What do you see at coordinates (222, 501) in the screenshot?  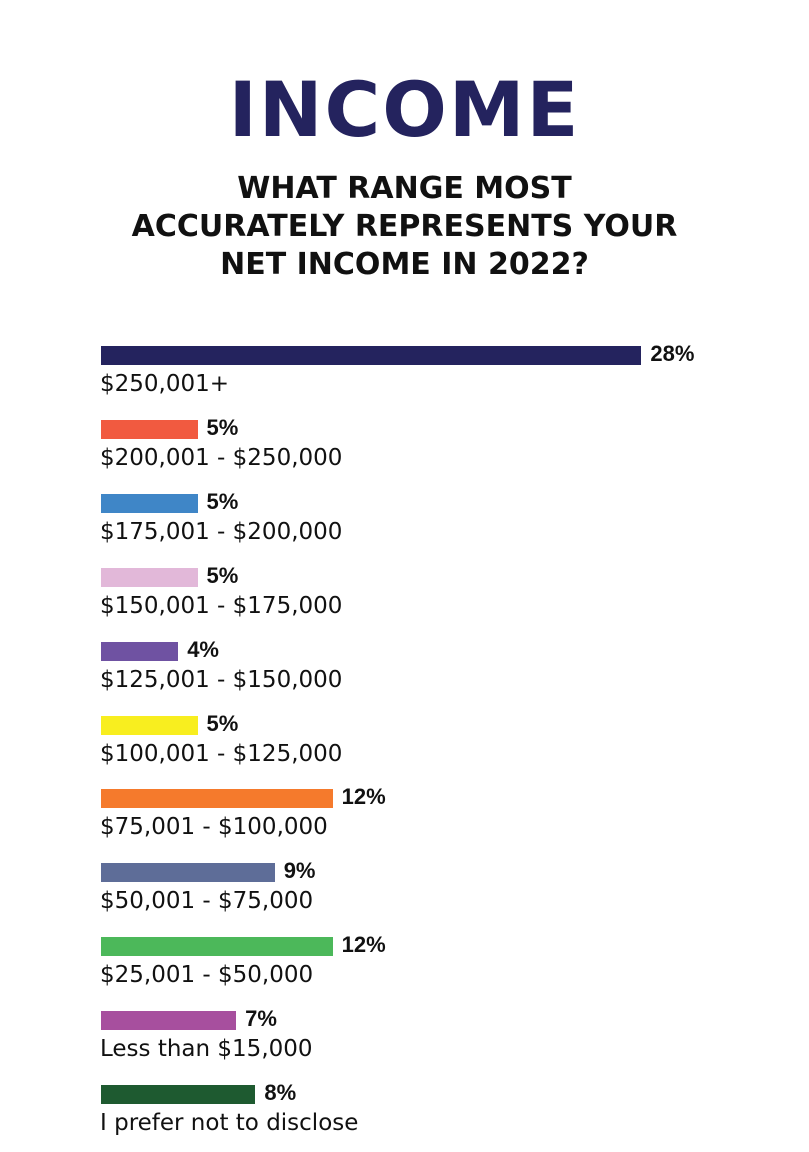 I see `value-label-2: 5%` at bounding box center [222, 501].